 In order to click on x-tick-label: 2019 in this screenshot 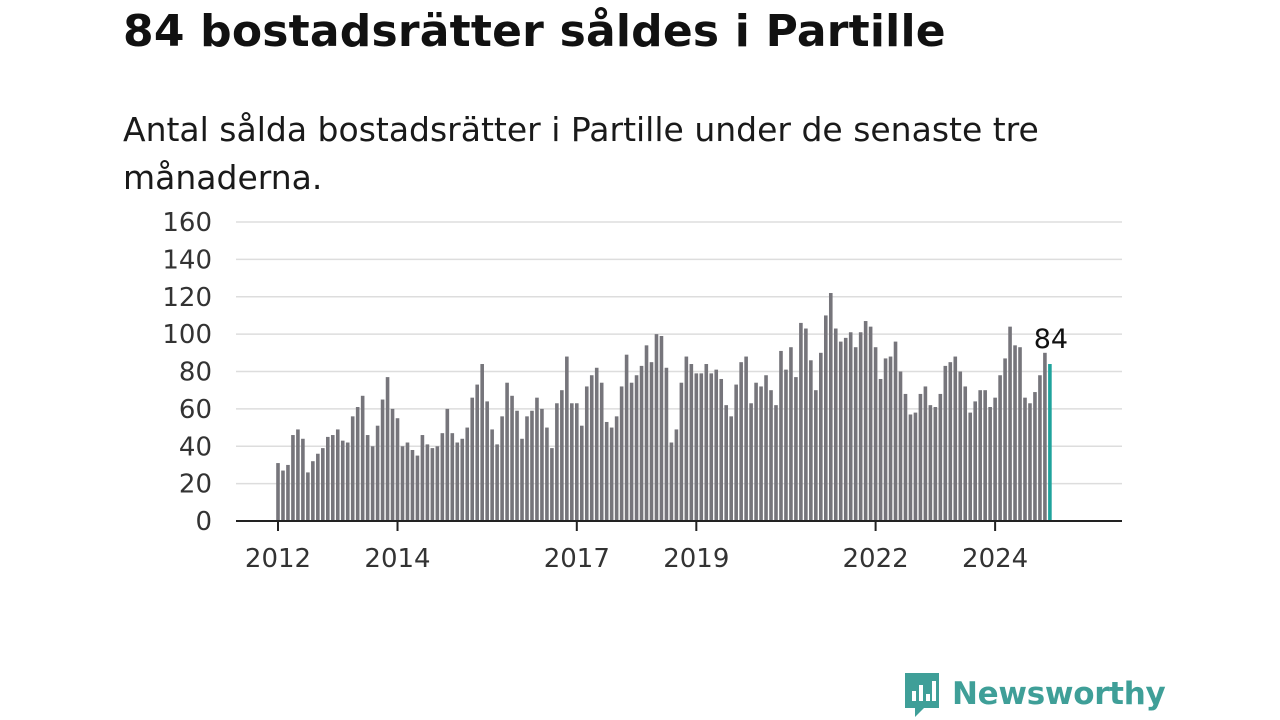, I will do `click(696, 559)`.